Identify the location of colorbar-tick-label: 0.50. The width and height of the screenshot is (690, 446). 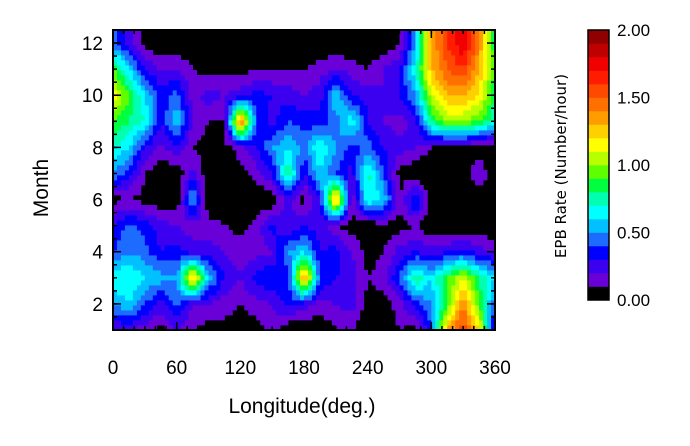
(633, 233).